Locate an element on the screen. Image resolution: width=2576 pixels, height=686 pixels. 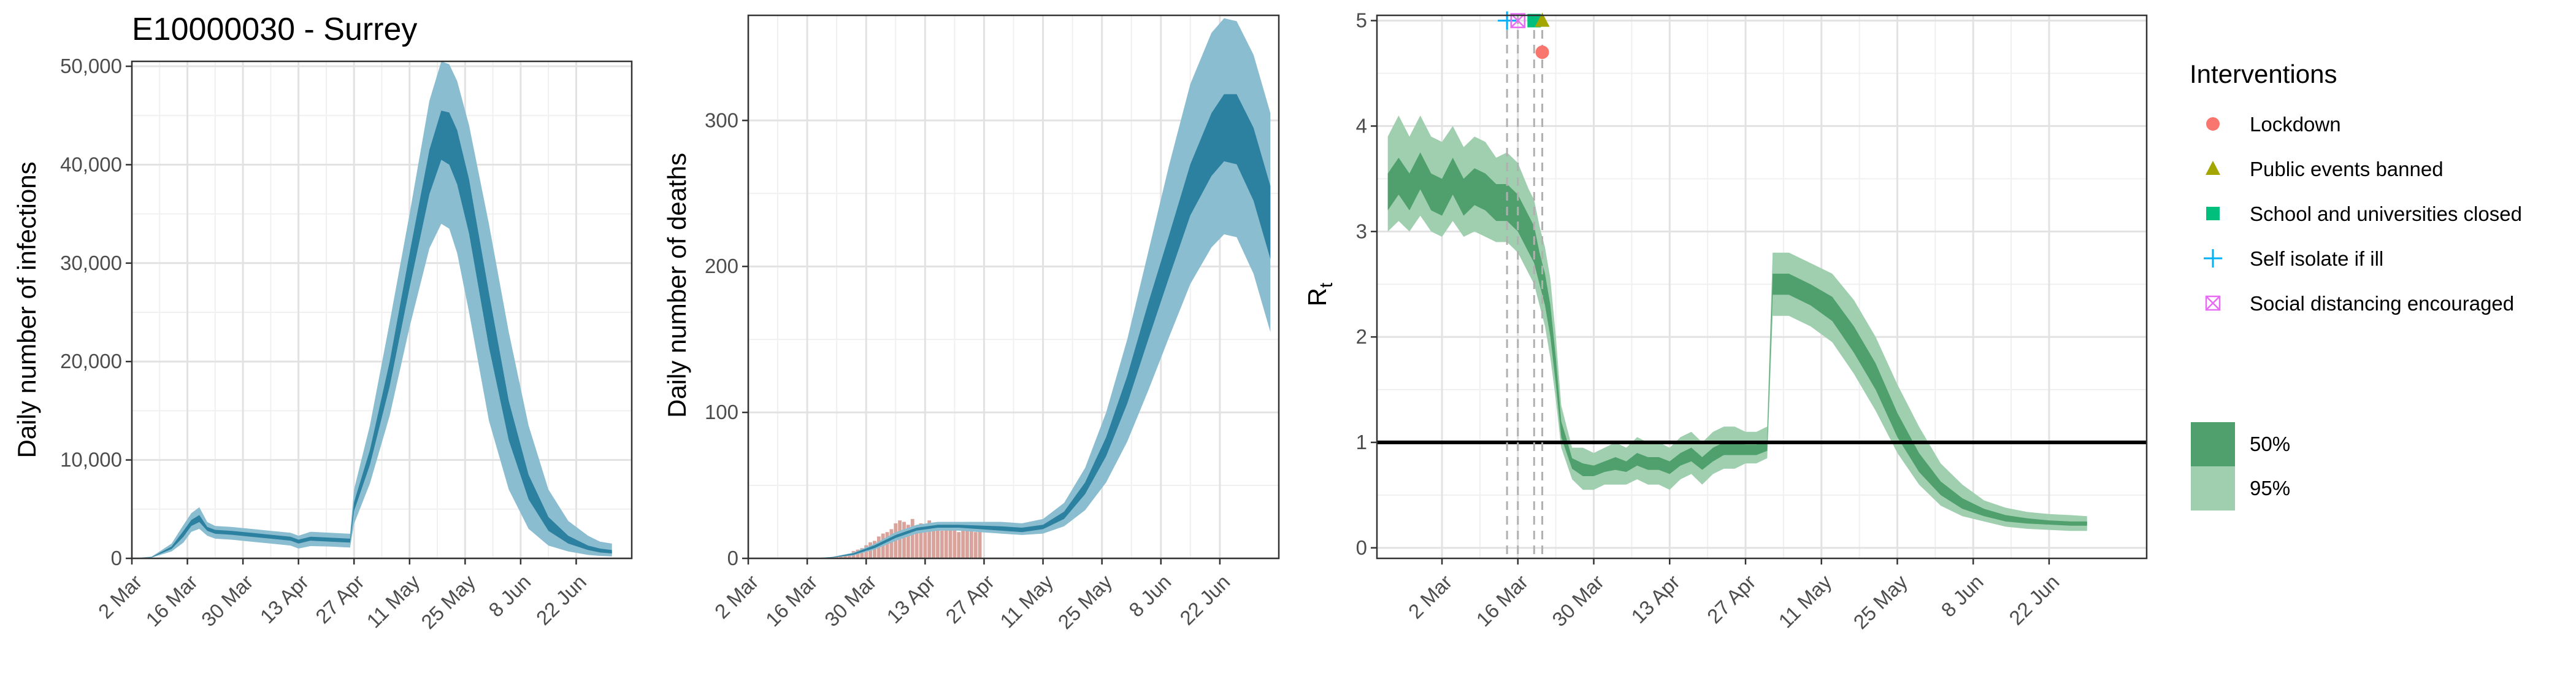
infections-y-tick-label: 40,000 is located at coordinates (91, 164).